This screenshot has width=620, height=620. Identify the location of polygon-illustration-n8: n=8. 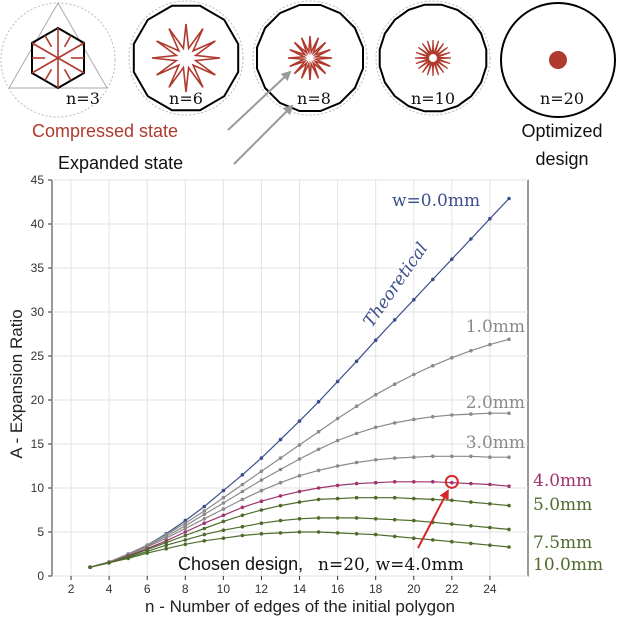
(310, 58).